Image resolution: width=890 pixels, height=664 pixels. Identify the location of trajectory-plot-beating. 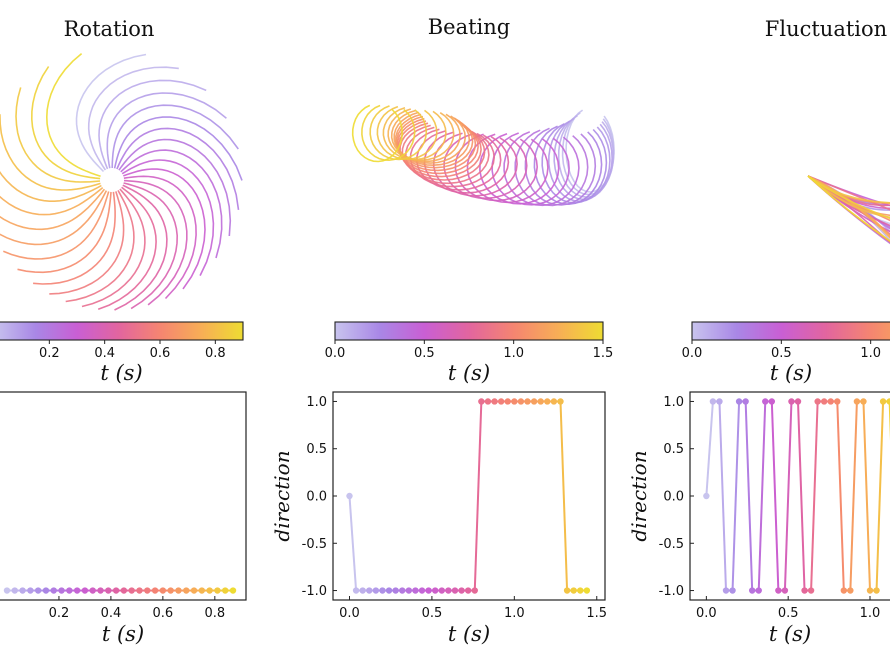
(483, 155).